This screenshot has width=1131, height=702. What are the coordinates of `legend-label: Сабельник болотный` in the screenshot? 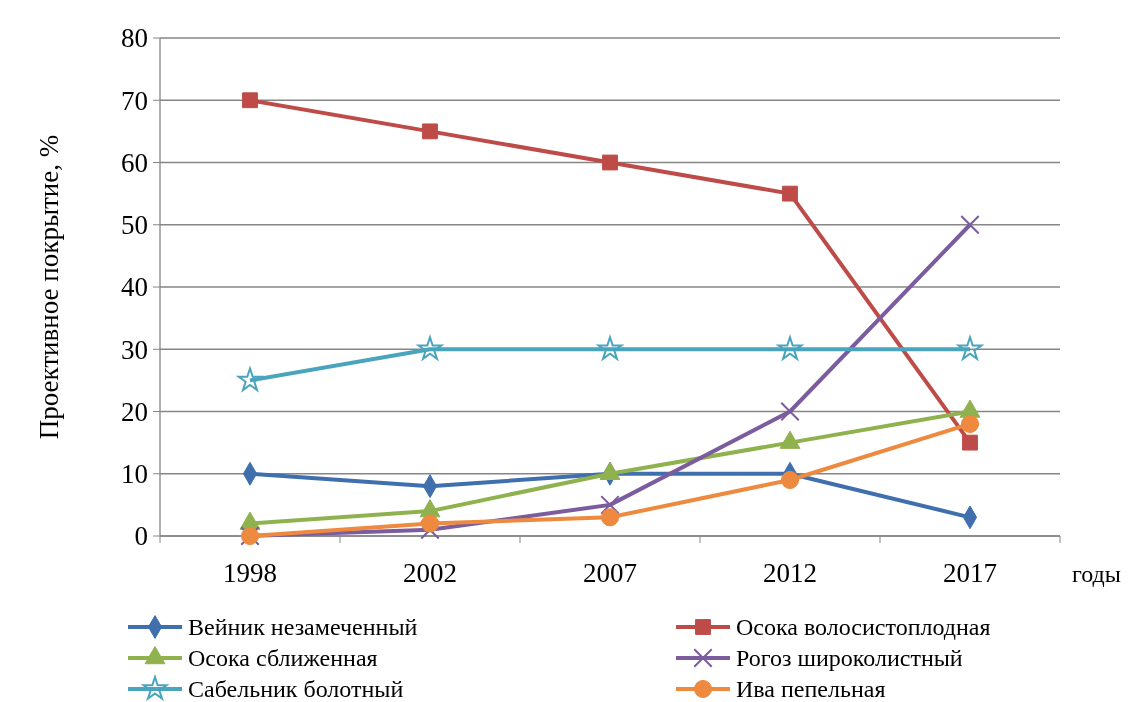 It's located at (296, 689).